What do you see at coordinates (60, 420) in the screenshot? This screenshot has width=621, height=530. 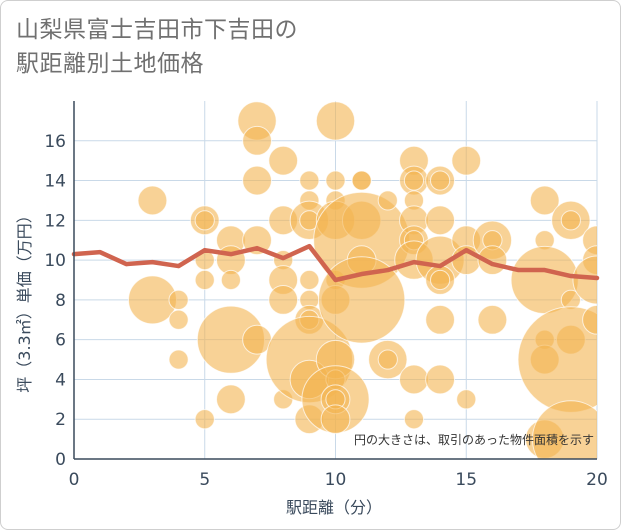 I see `y-tick-label: 2` at bounding box center [60, 420].